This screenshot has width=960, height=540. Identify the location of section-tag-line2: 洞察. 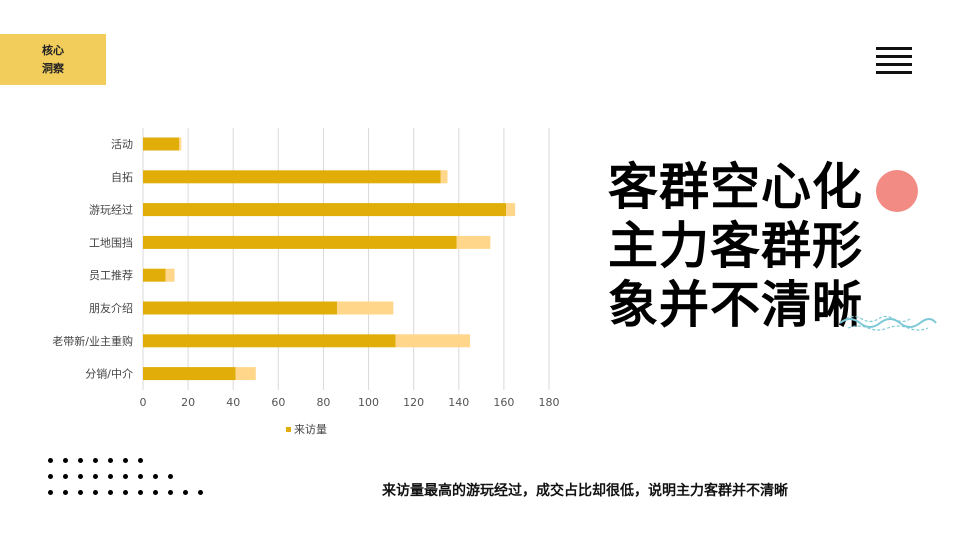
(53, 68).